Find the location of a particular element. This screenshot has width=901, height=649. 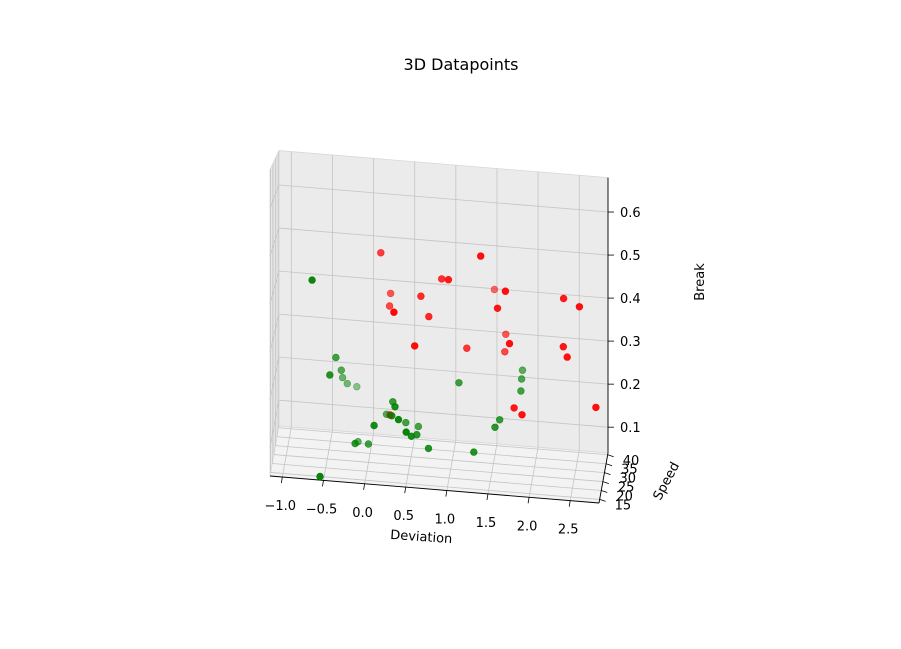

x-axis-line is located at coordinates (434, 489).